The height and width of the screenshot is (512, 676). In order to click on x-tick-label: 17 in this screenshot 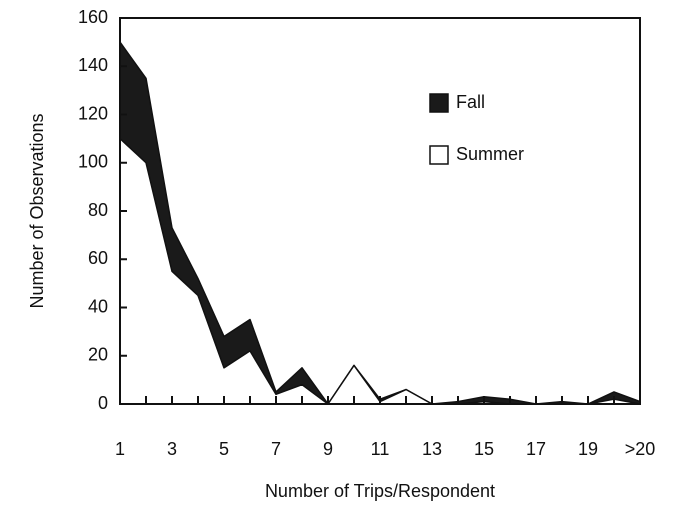, I will do `click(536, 449)`.